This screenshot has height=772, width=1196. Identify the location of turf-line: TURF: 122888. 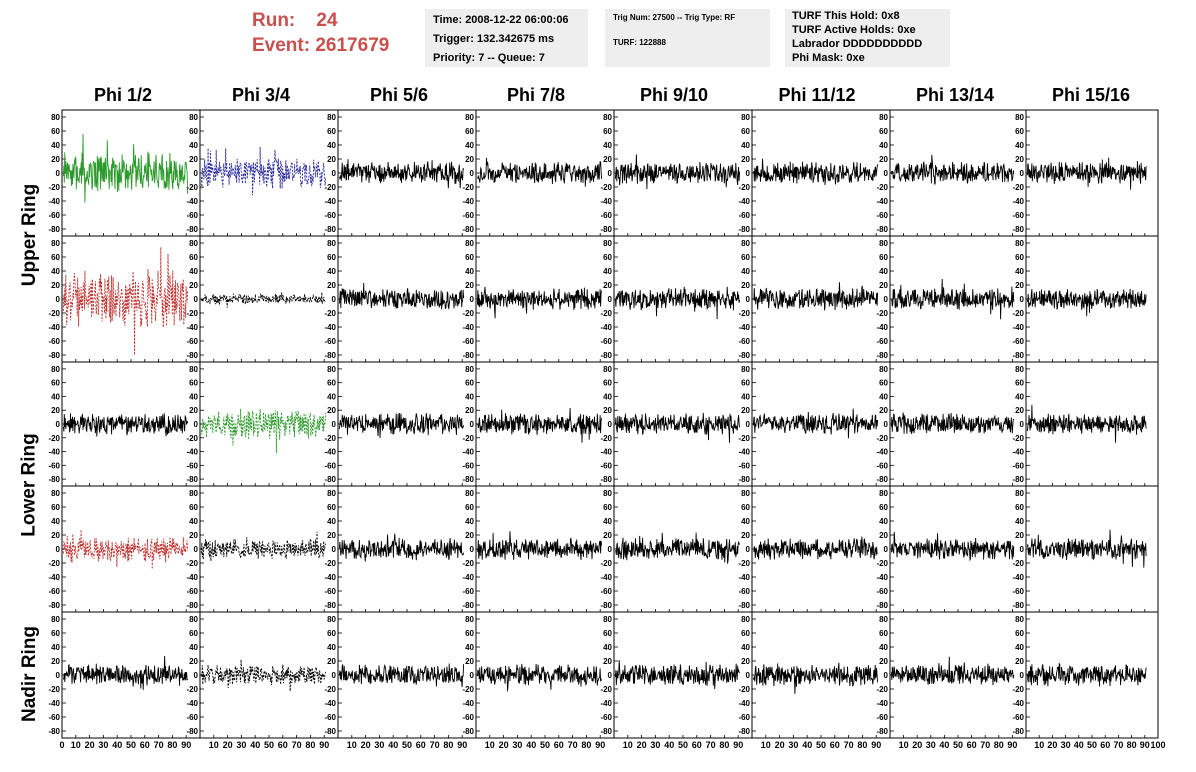
(639, 42).